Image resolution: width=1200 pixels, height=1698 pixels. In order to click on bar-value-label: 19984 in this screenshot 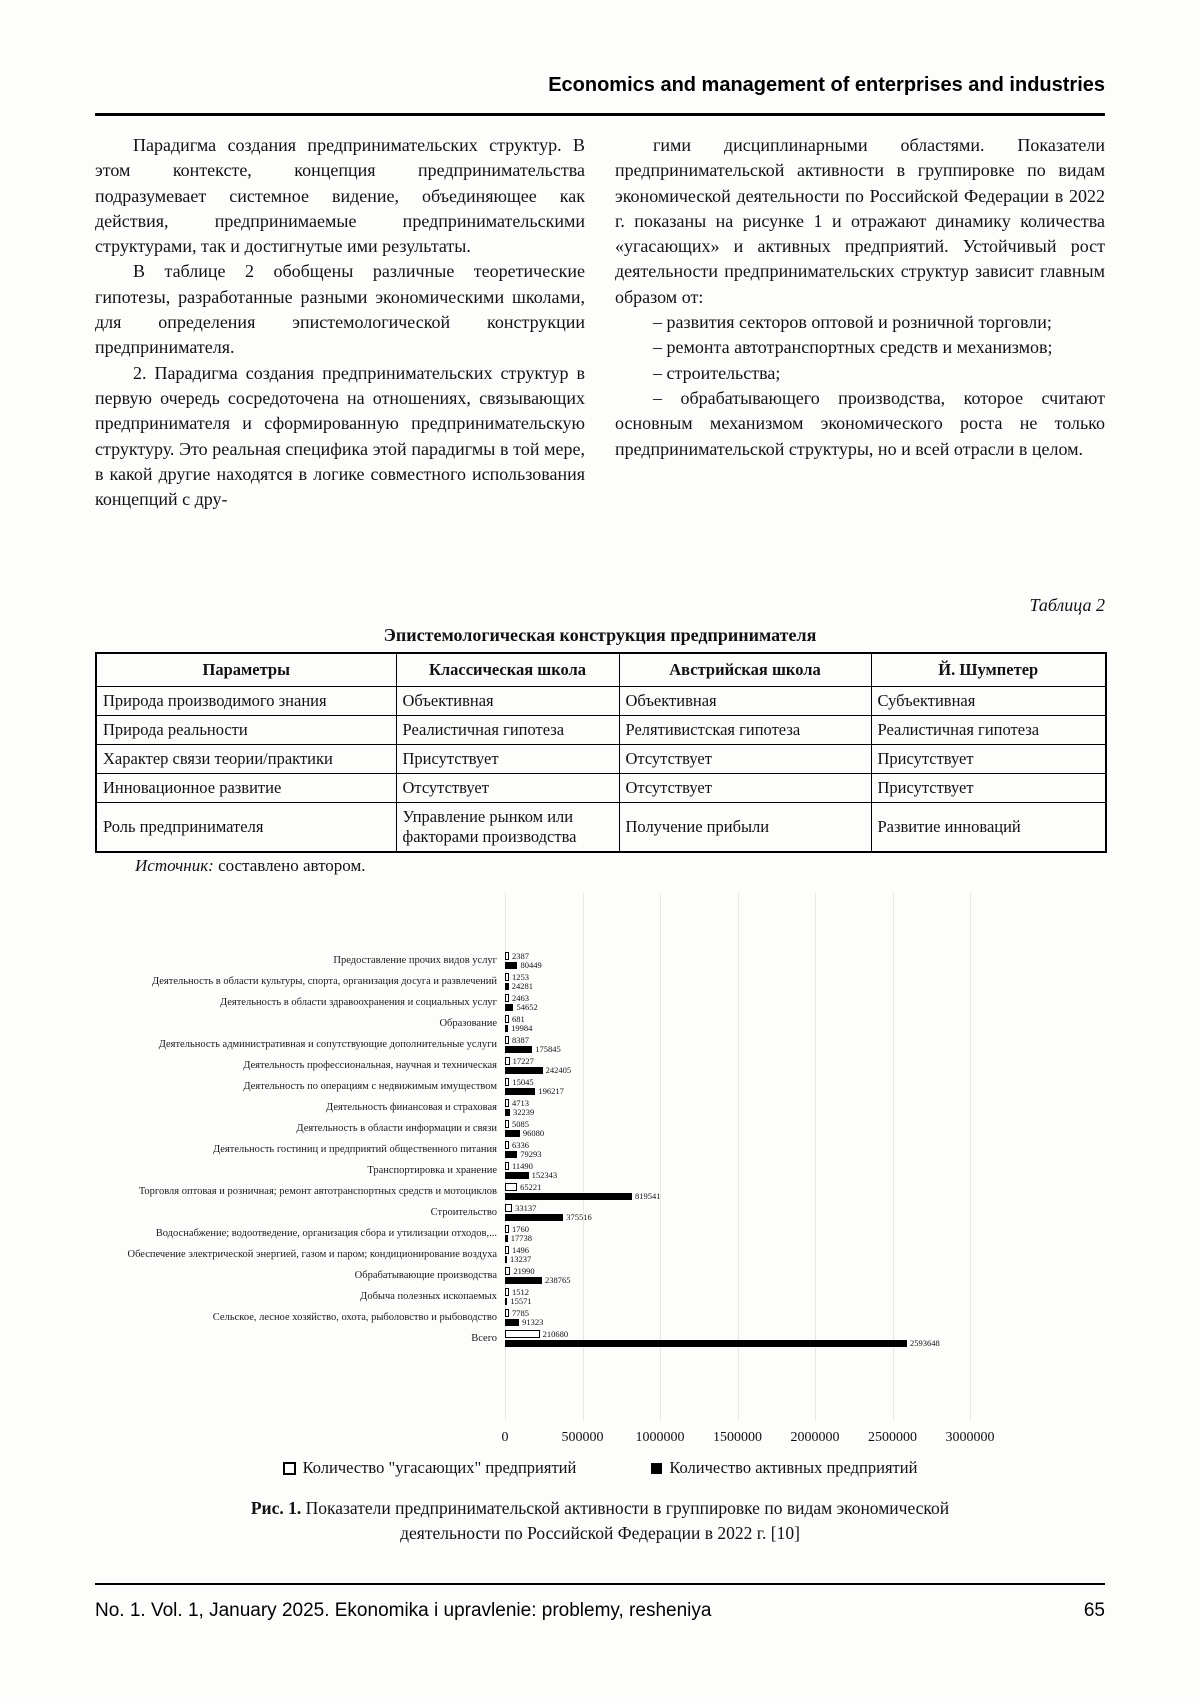, I will do `click(522, 1027)`.